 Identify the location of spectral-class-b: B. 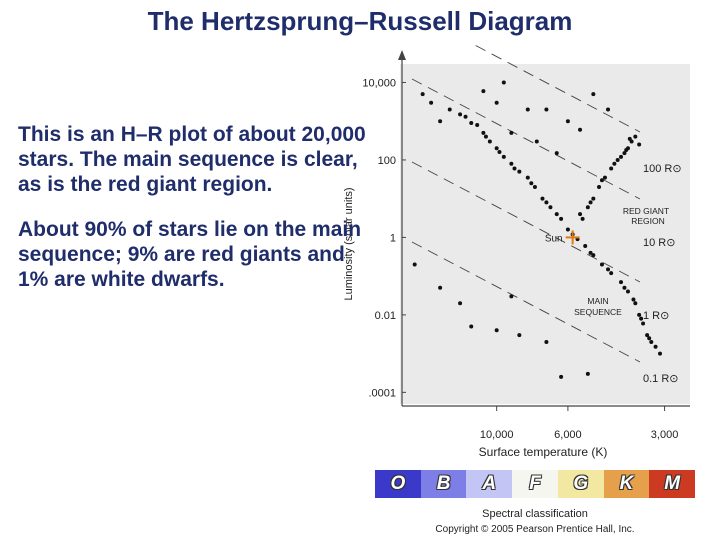
(443, 484).